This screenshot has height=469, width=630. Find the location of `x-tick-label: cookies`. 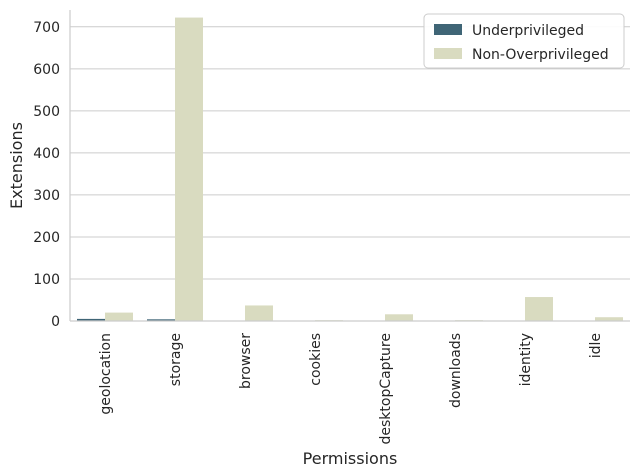

x-tick-label: cookies is located at coordinates (316, 359).